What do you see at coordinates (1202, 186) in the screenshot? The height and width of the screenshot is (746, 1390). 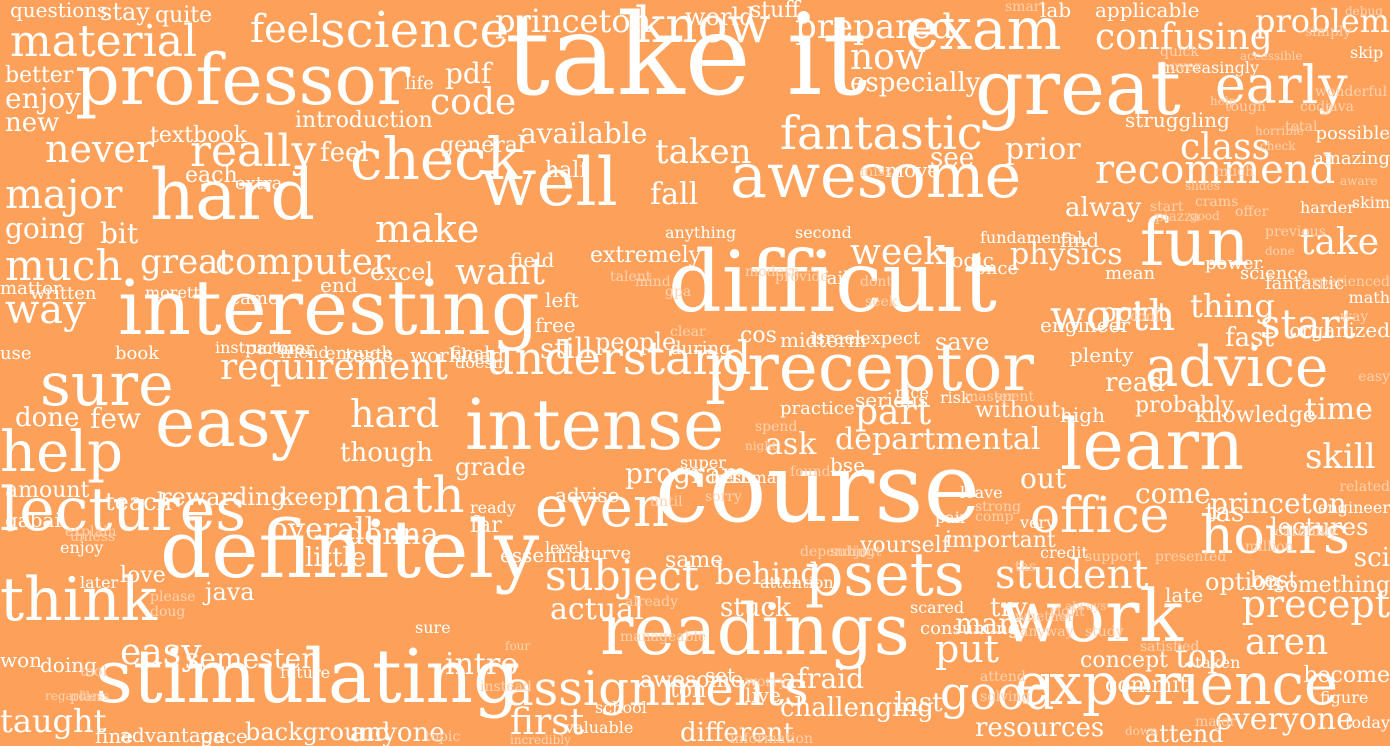 I see `cloud-word: slides` at bounding box center [1202, 186].